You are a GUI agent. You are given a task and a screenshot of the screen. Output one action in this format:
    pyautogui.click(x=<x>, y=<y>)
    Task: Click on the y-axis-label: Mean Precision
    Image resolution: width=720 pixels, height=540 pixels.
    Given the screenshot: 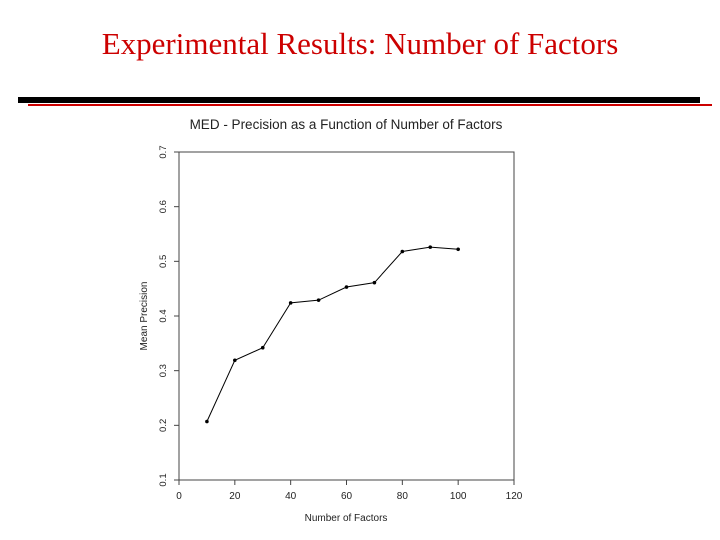 What is the action you would take?
    pyautogui.click(x=144, y=316)
    